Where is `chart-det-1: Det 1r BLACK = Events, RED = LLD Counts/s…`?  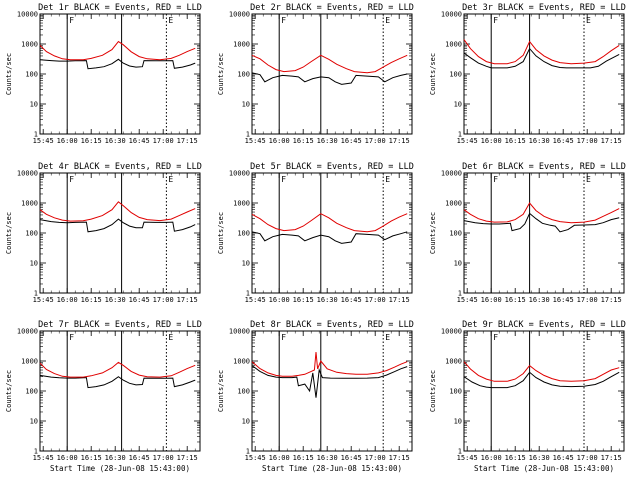 chart-det-1: Det 1r BLACK = Events, RED = LLD Counts/s… is located at coordinates (103, 74).